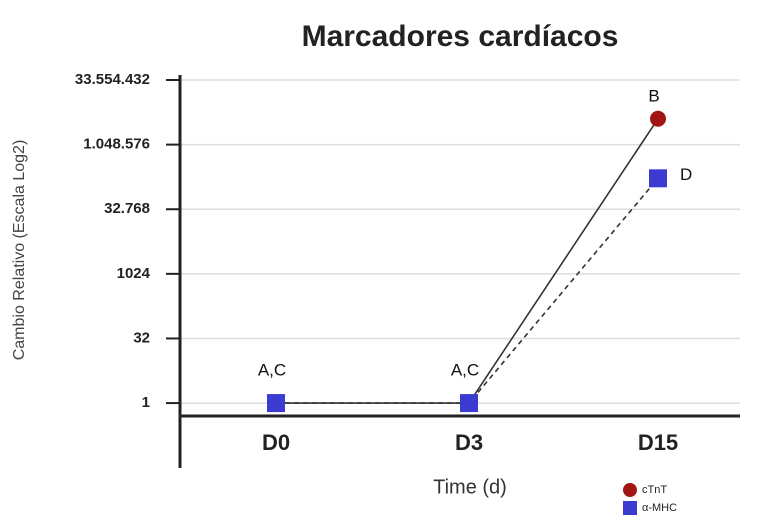 The width and height of the screenshot is (758, 516). What do you see at coordinates (141, 337) in the screenshot?
I see `y-tick-label: 32` at bounding box center [141, 337].